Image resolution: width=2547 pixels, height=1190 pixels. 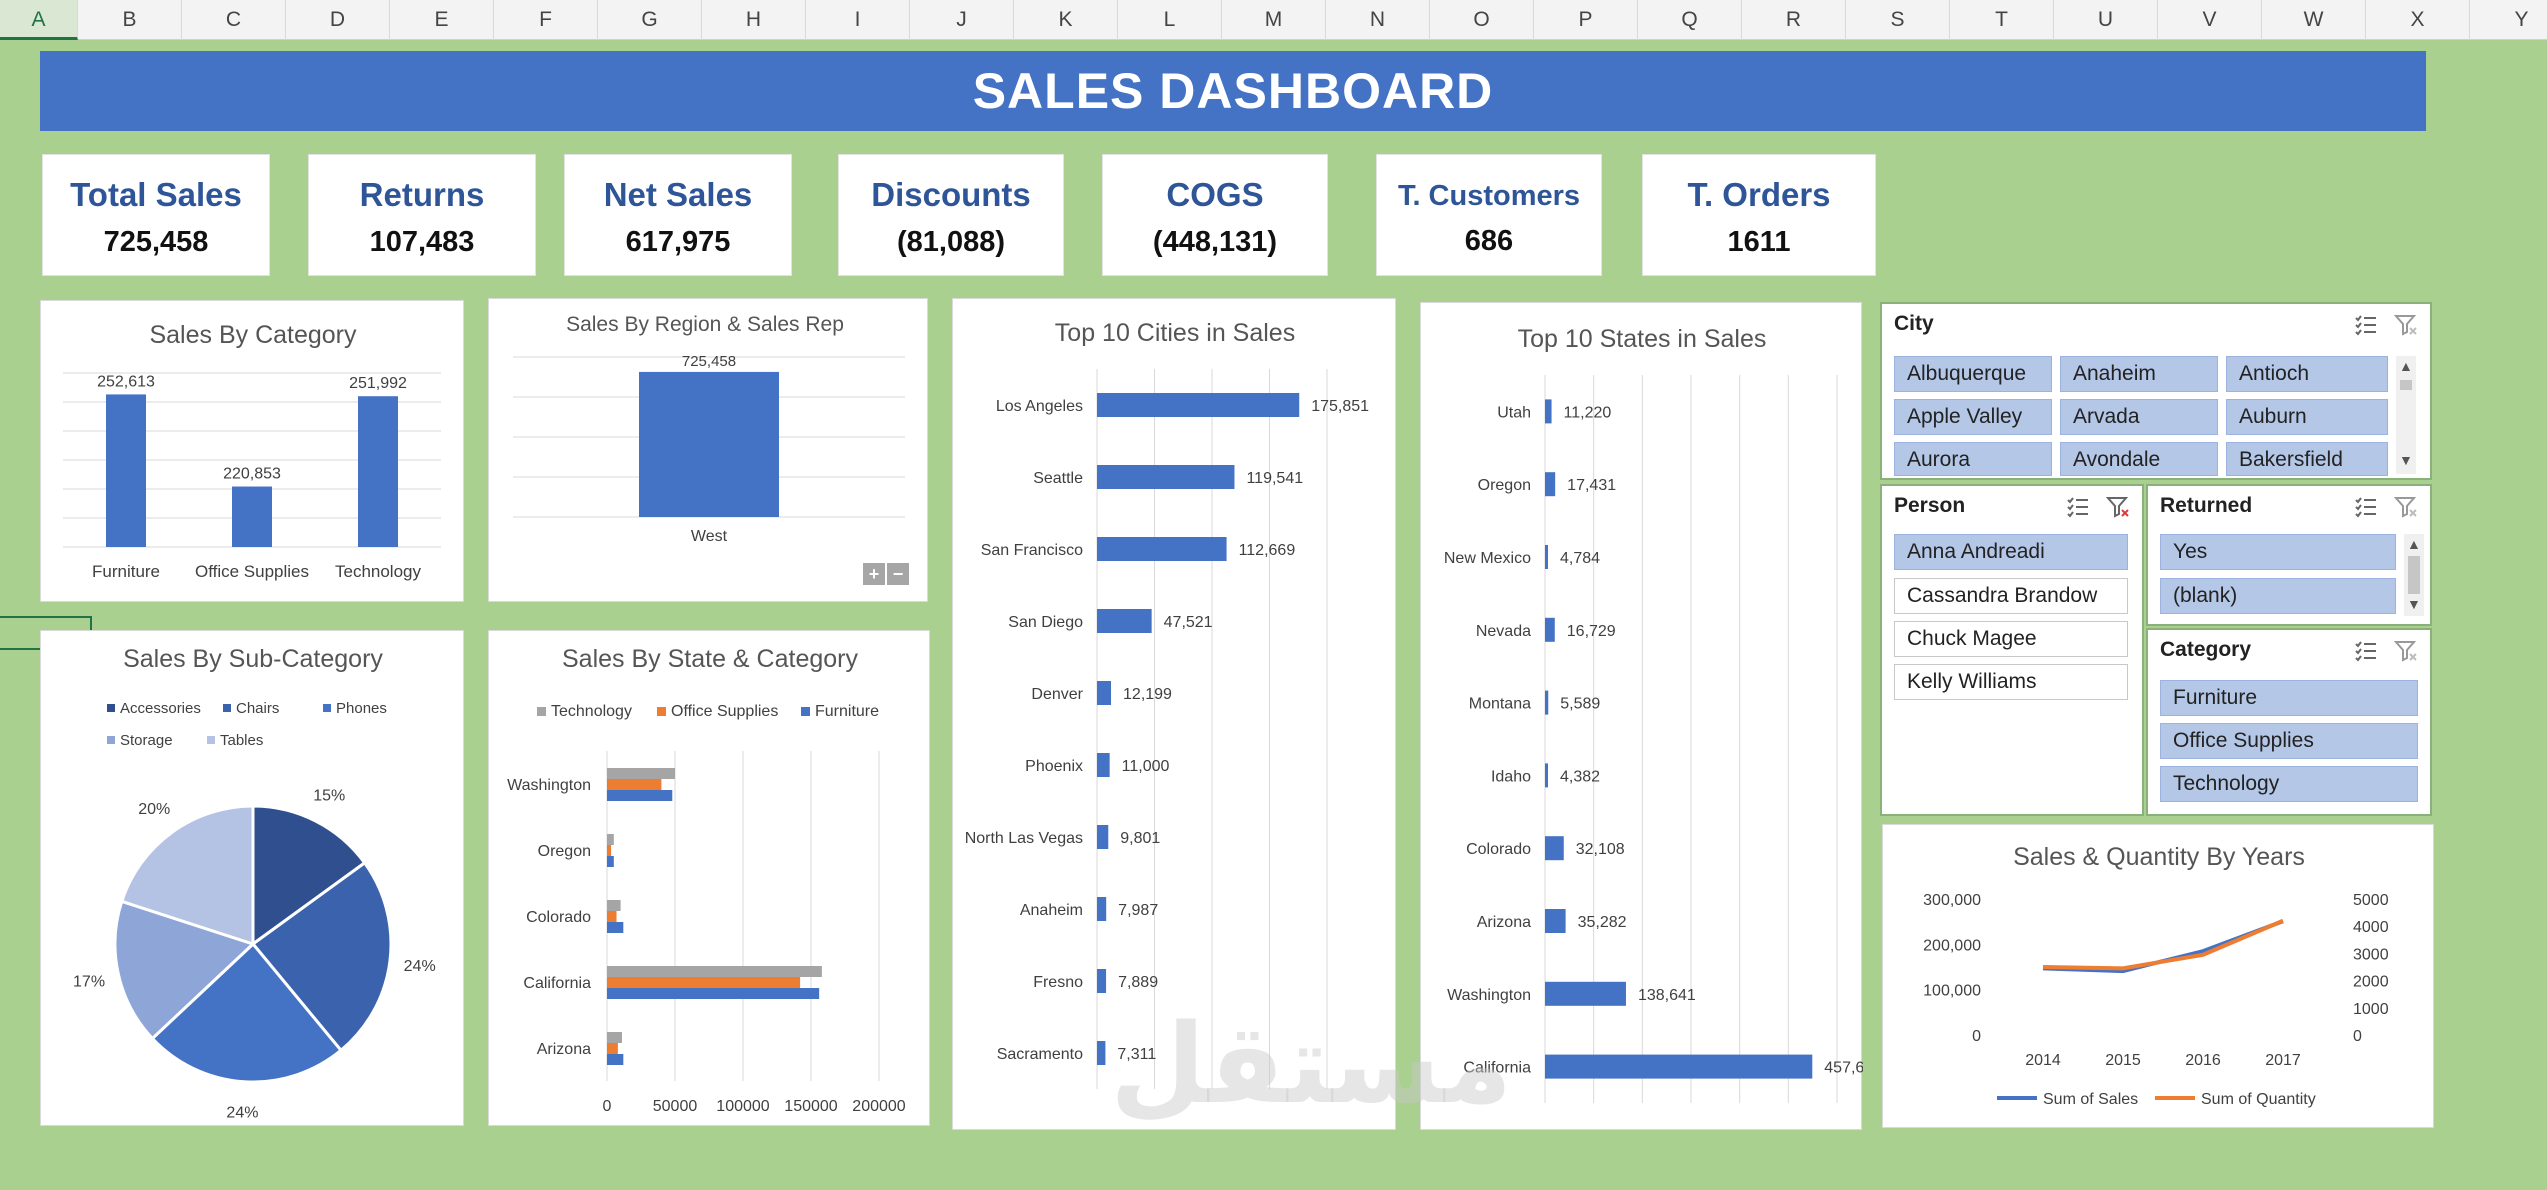 What do you see at coordinates (1952, 945) in the screenshot?
I see `tick-label-left: 200,000` at bounding box center [1952, 945].